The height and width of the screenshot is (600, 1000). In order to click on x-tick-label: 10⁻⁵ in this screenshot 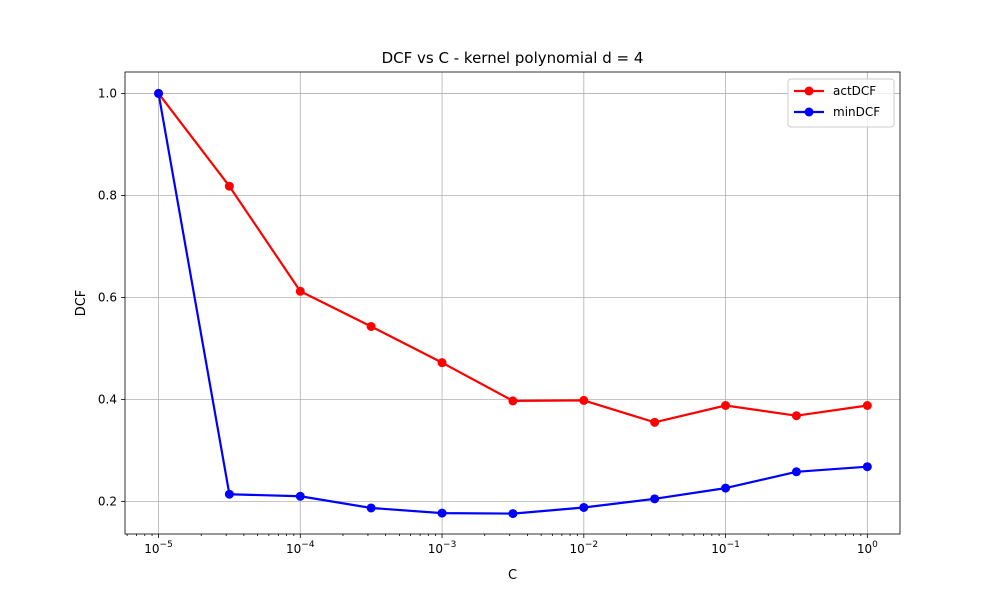, I will do `click(158, 548)`.